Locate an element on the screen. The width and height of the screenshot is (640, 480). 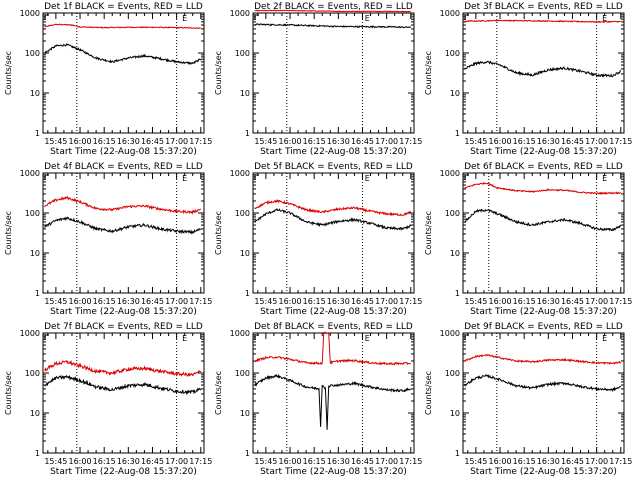
panel-title: Det 7f BLACK = Events, RED = LLD is located at coordinates (123, 327).